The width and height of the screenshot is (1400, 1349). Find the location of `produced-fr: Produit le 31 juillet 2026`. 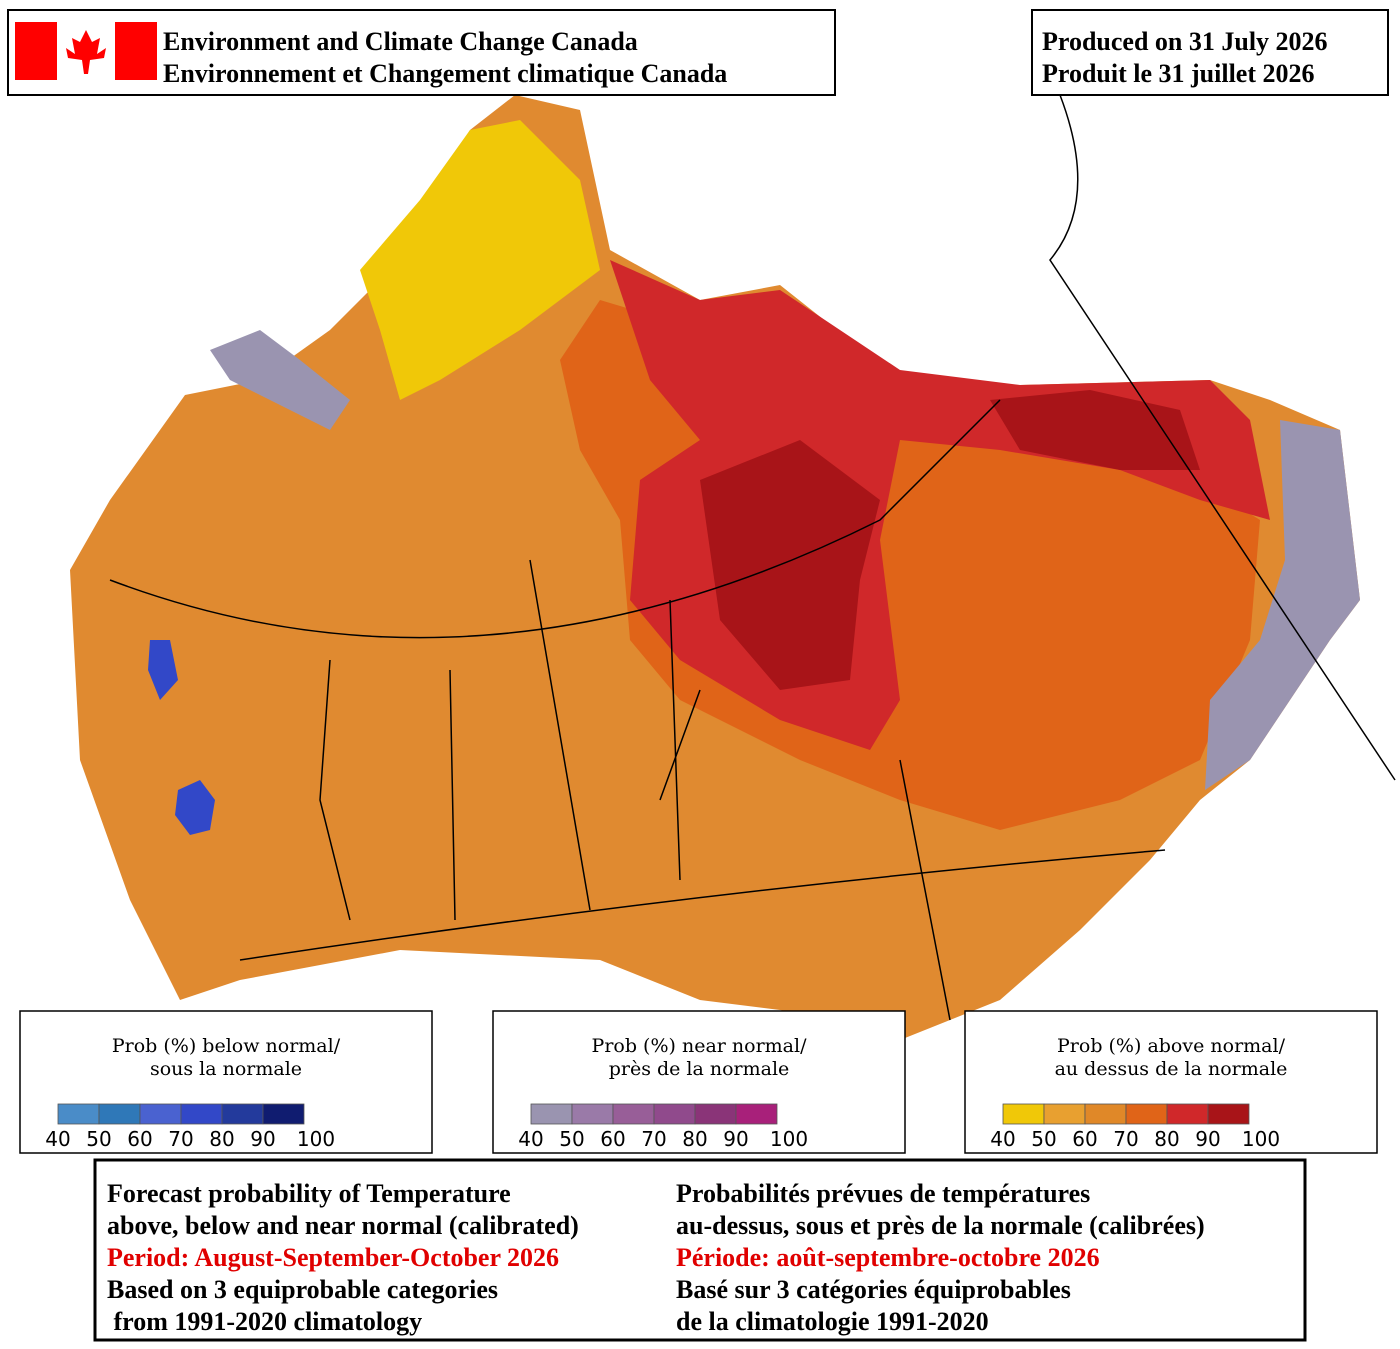

produced-fr: Produit le 31 juillet 2026 is located at coordinates (1178, 73).